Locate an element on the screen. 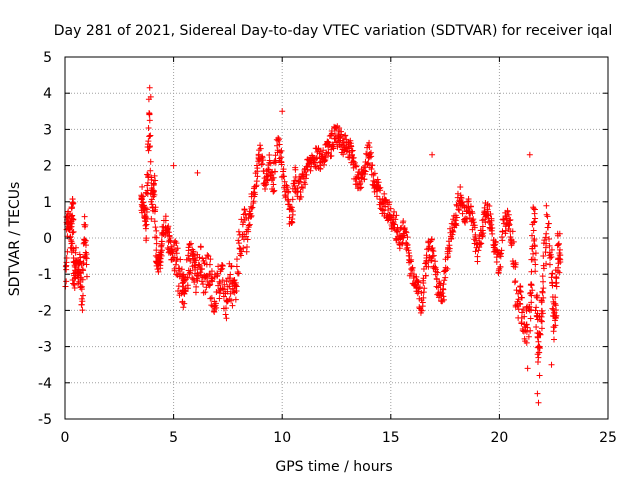 The image size is (640, 480). y-tick-label: 2 is located at coordinates (47, 167).